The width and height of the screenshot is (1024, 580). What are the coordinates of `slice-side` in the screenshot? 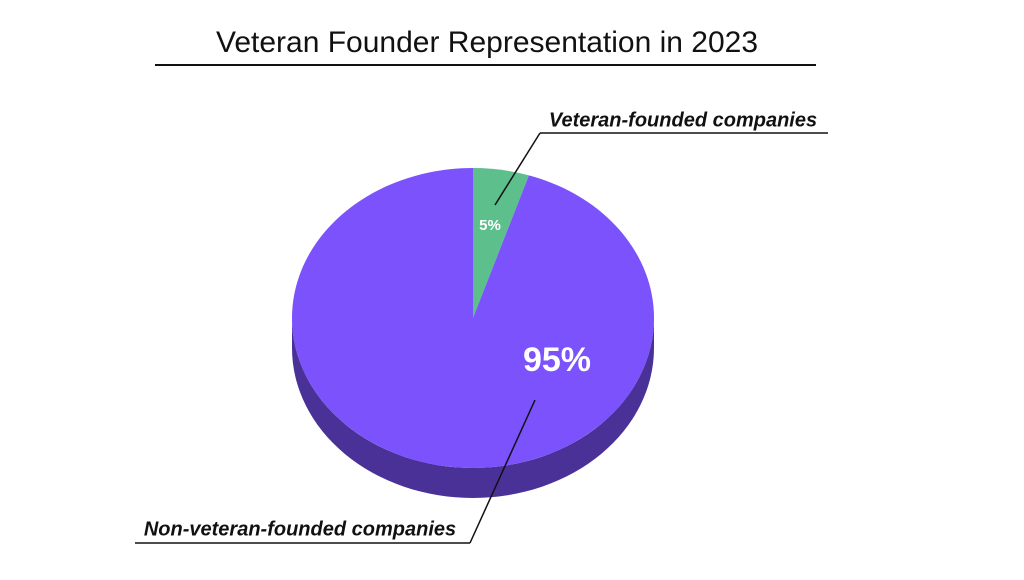 It's located at (473, 408).